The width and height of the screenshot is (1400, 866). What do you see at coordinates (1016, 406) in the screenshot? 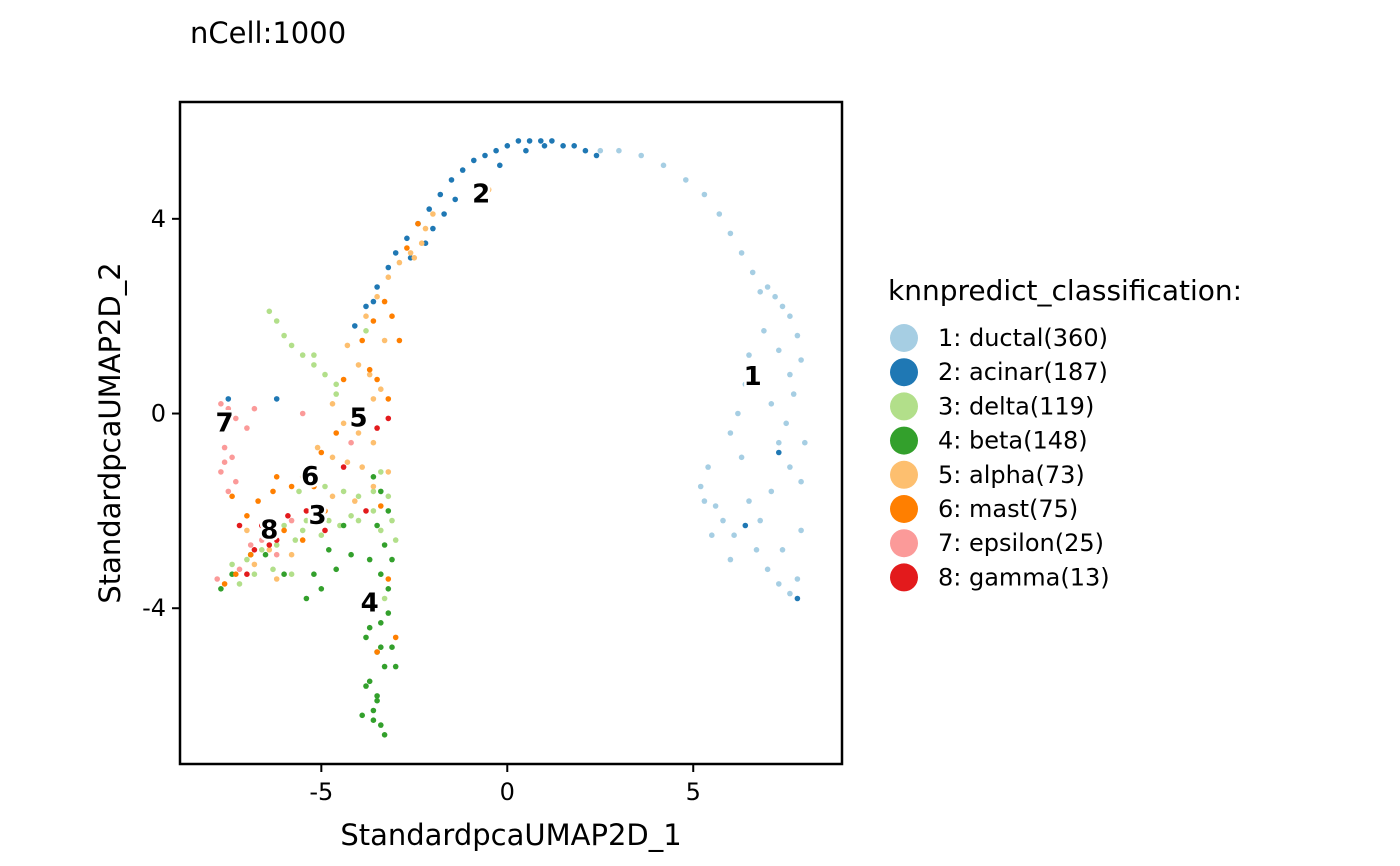
I see `legend-label-3: 3: delta(119)` at bounding box center [1016, 406].